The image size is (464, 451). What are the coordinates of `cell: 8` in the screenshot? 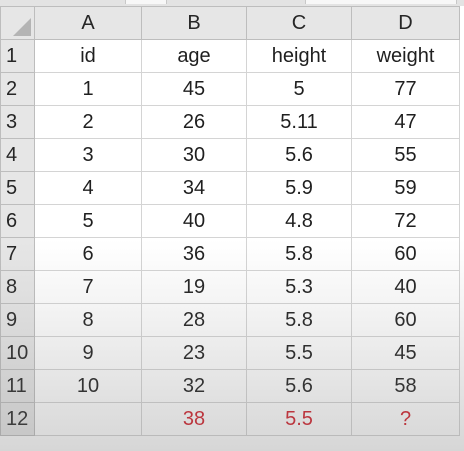 It's located at (88, 320).